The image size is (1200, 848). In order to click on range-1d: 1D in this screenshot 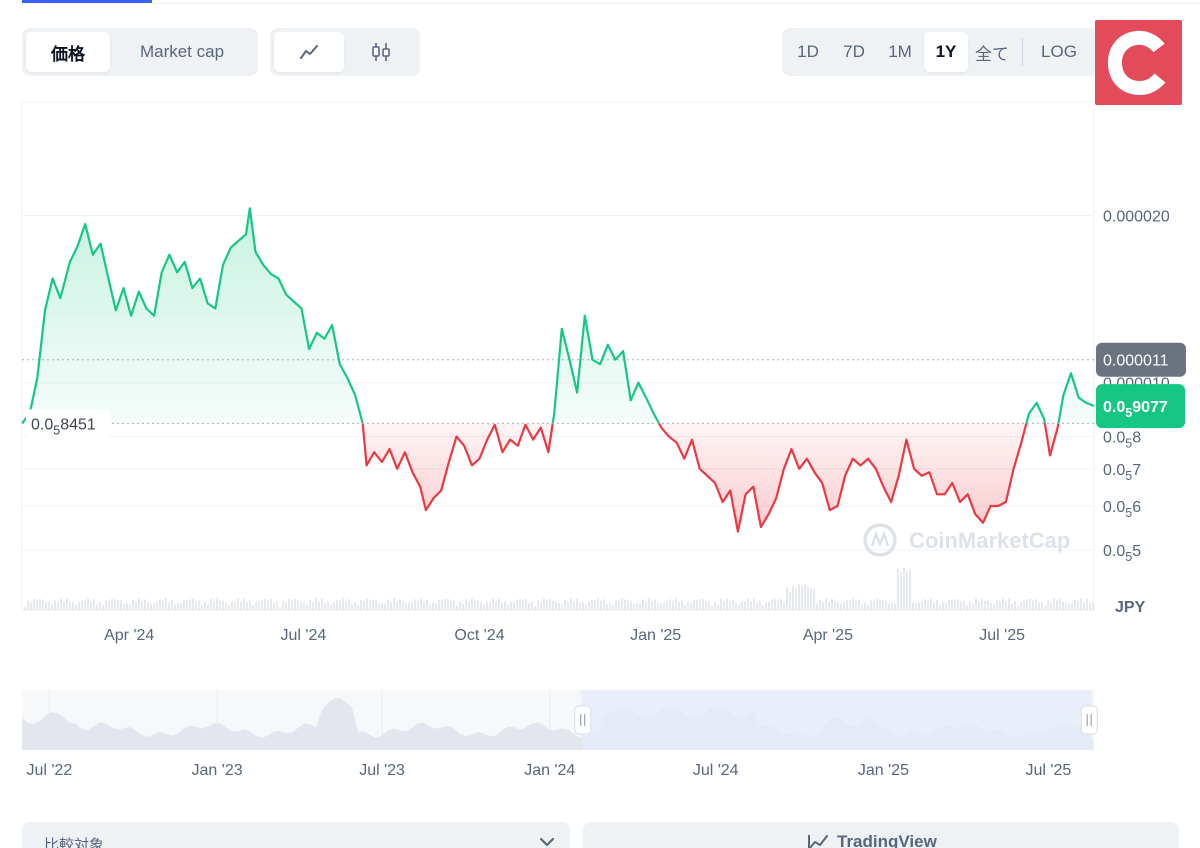, I will do `click(808, 51)`.